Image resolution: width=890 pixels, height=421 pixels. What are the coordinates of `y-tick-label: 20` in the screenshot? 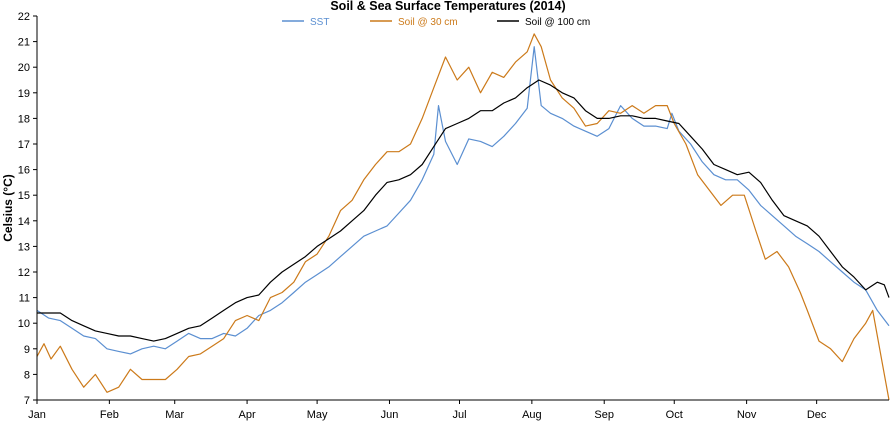 It's located at (24, 68).